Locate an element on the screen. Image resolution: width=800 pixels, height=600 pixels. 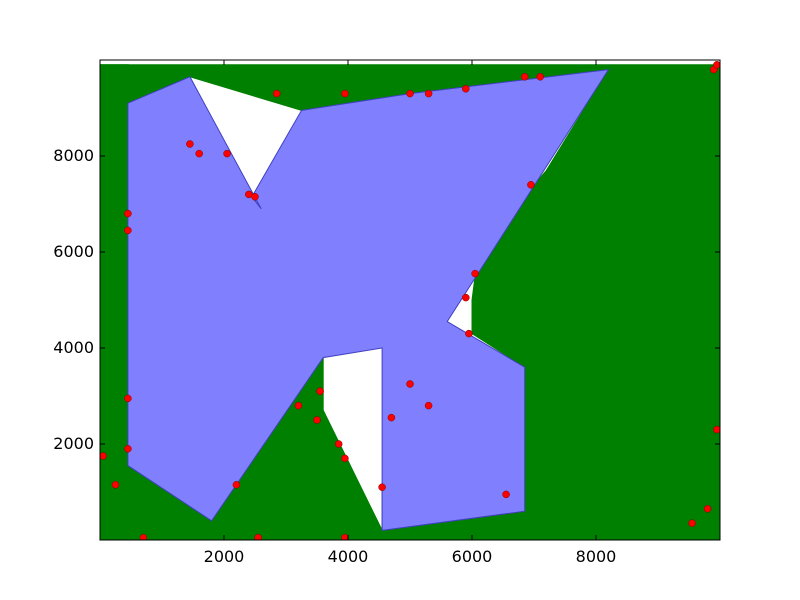
x-tick-label: 2000 is located at coordinates (224, 556).